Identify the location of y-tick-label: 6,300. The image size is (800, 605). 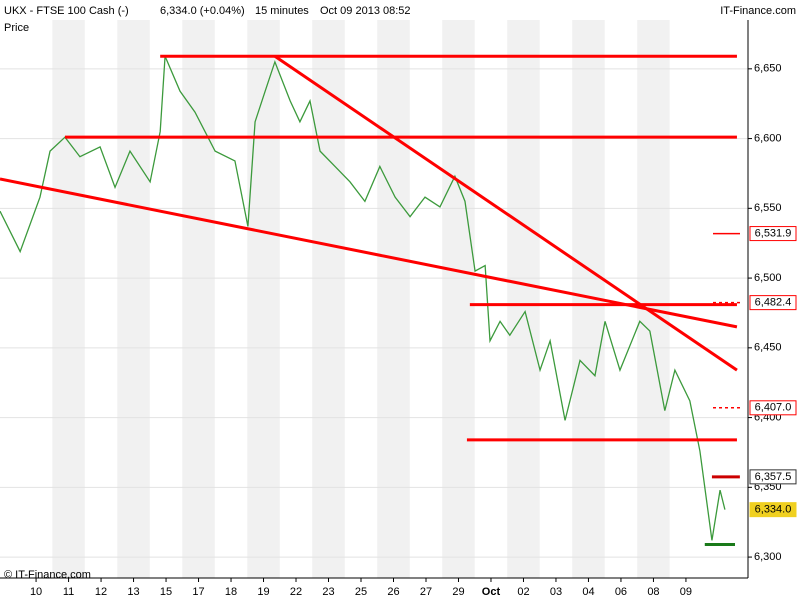
(768, 557).